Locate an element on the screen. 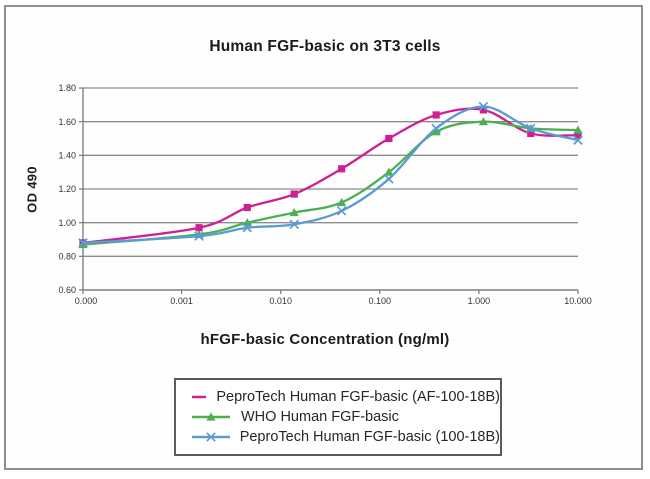  legend-item: WHO Human FGF-basic is located at coordinates (345, 417).